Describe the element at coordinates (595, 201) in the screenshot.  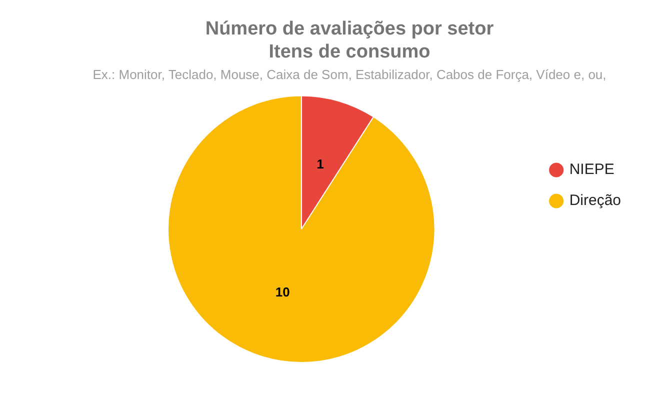
I see `legend-label: Direção` at that location.